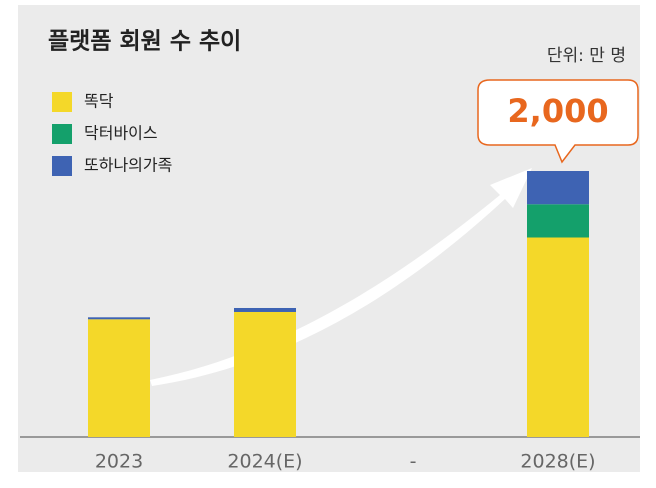 This screenshot has height=488, width=656. What do you see at coordinates (557, 111) in the screenshot?
I see `callout-label: 2,000` at bounding box center [557, 111].